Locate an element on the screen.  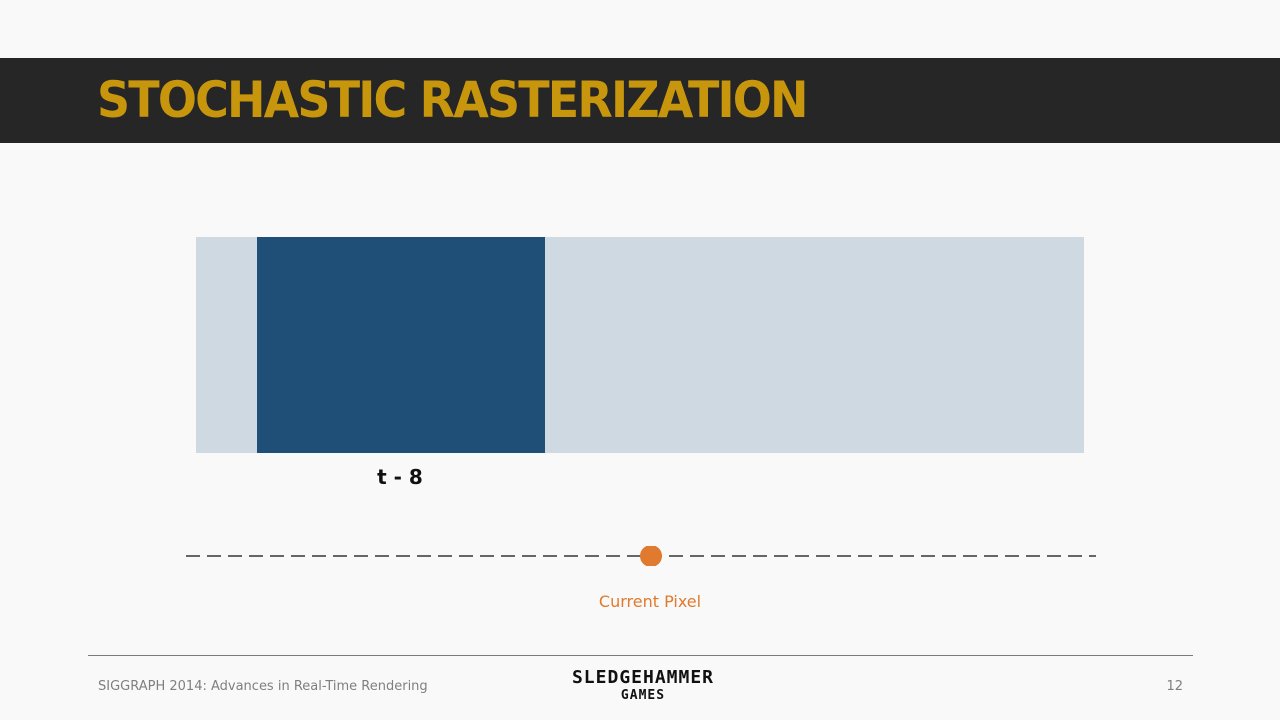
title-bar is located at coordinates (640, 100).